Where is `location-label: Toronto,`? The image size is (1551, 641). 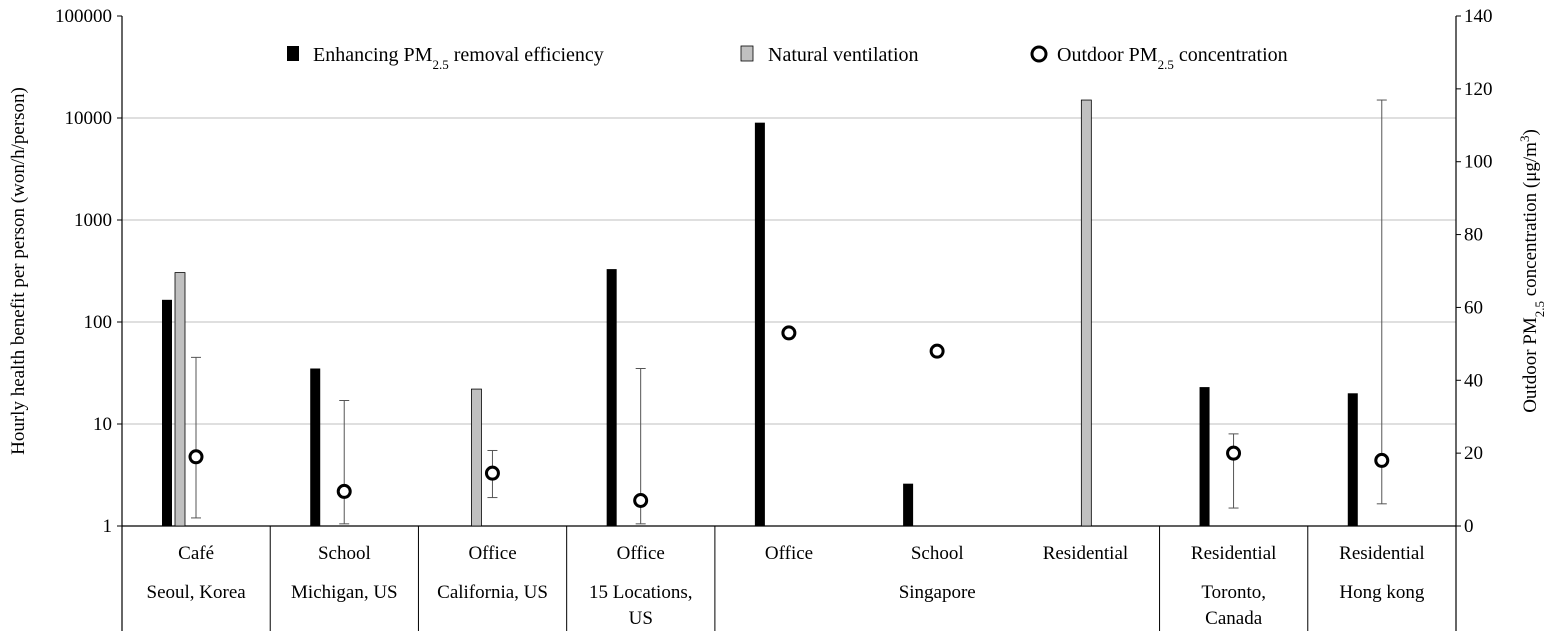
location-label: Toronto, is located at coordinates (1233, 592).